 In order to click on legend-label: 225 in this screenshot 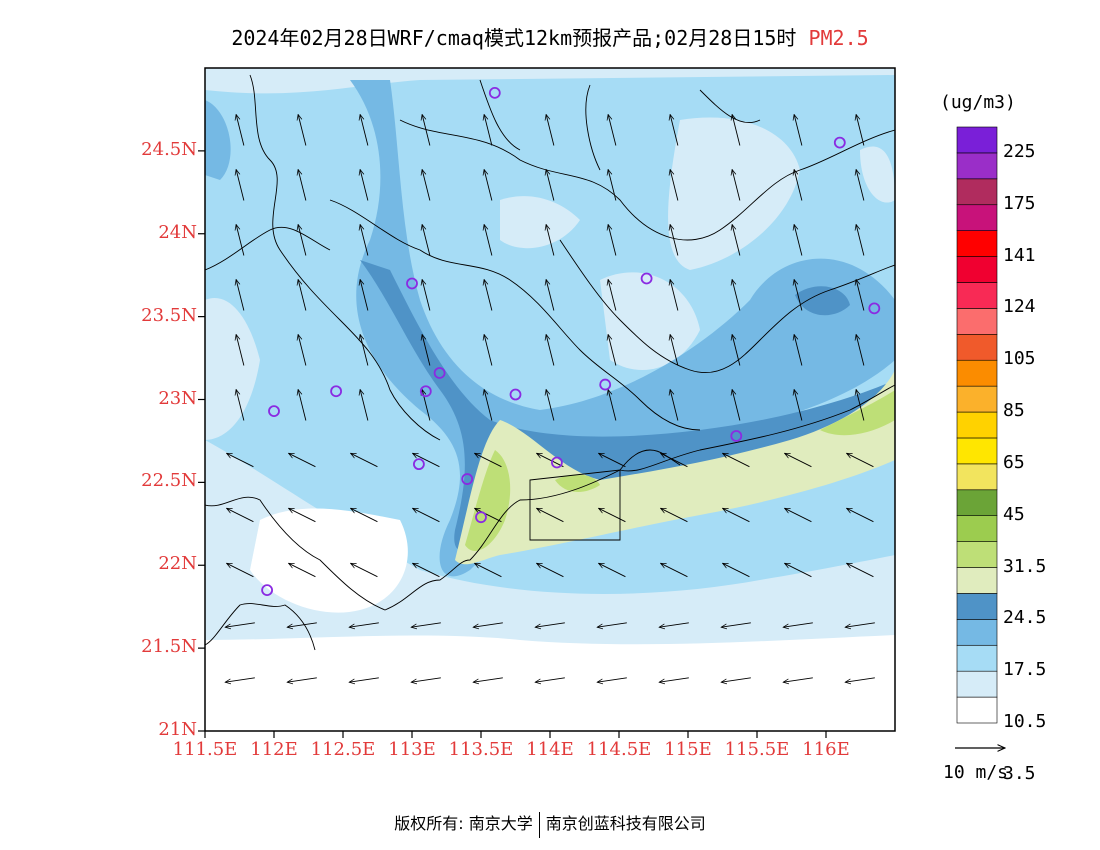, I will do `click(1019, 151)`.